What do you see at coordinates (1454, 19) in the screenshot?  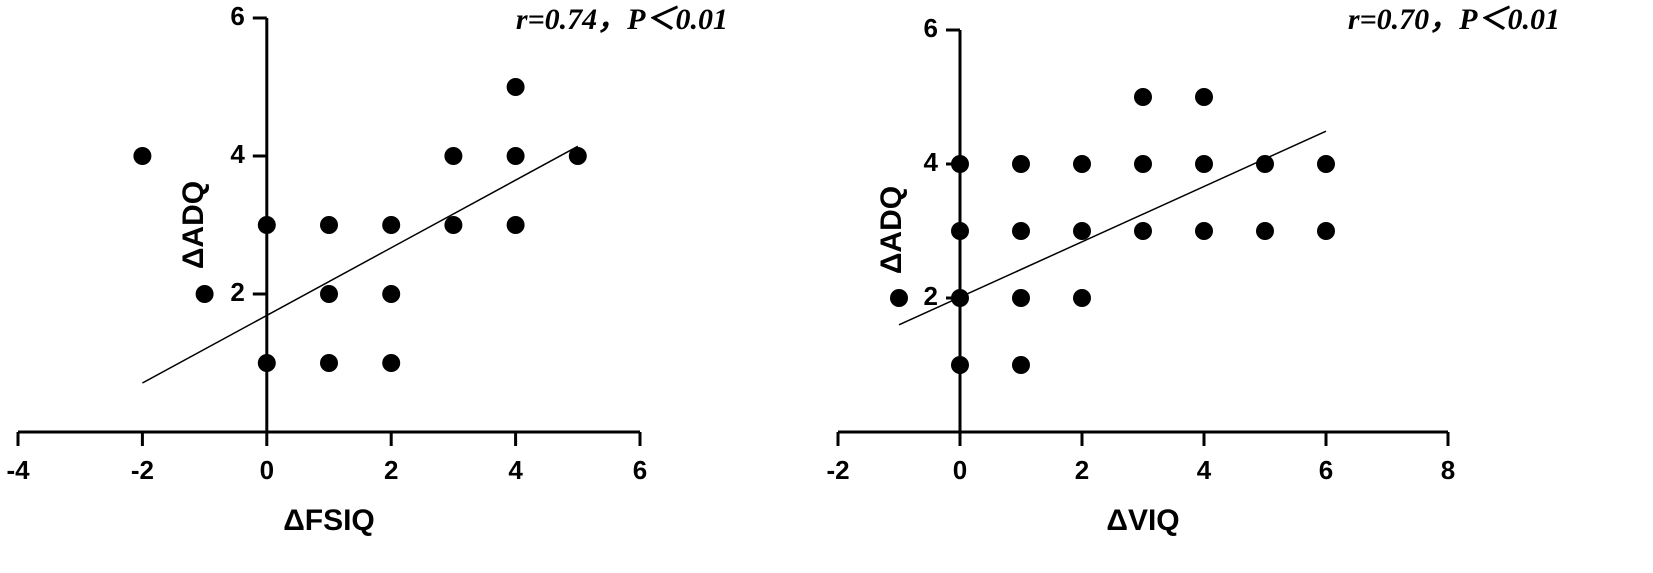 I see `annotation: r=0.70，P＜0.01` at bounding box center [1454, 19].